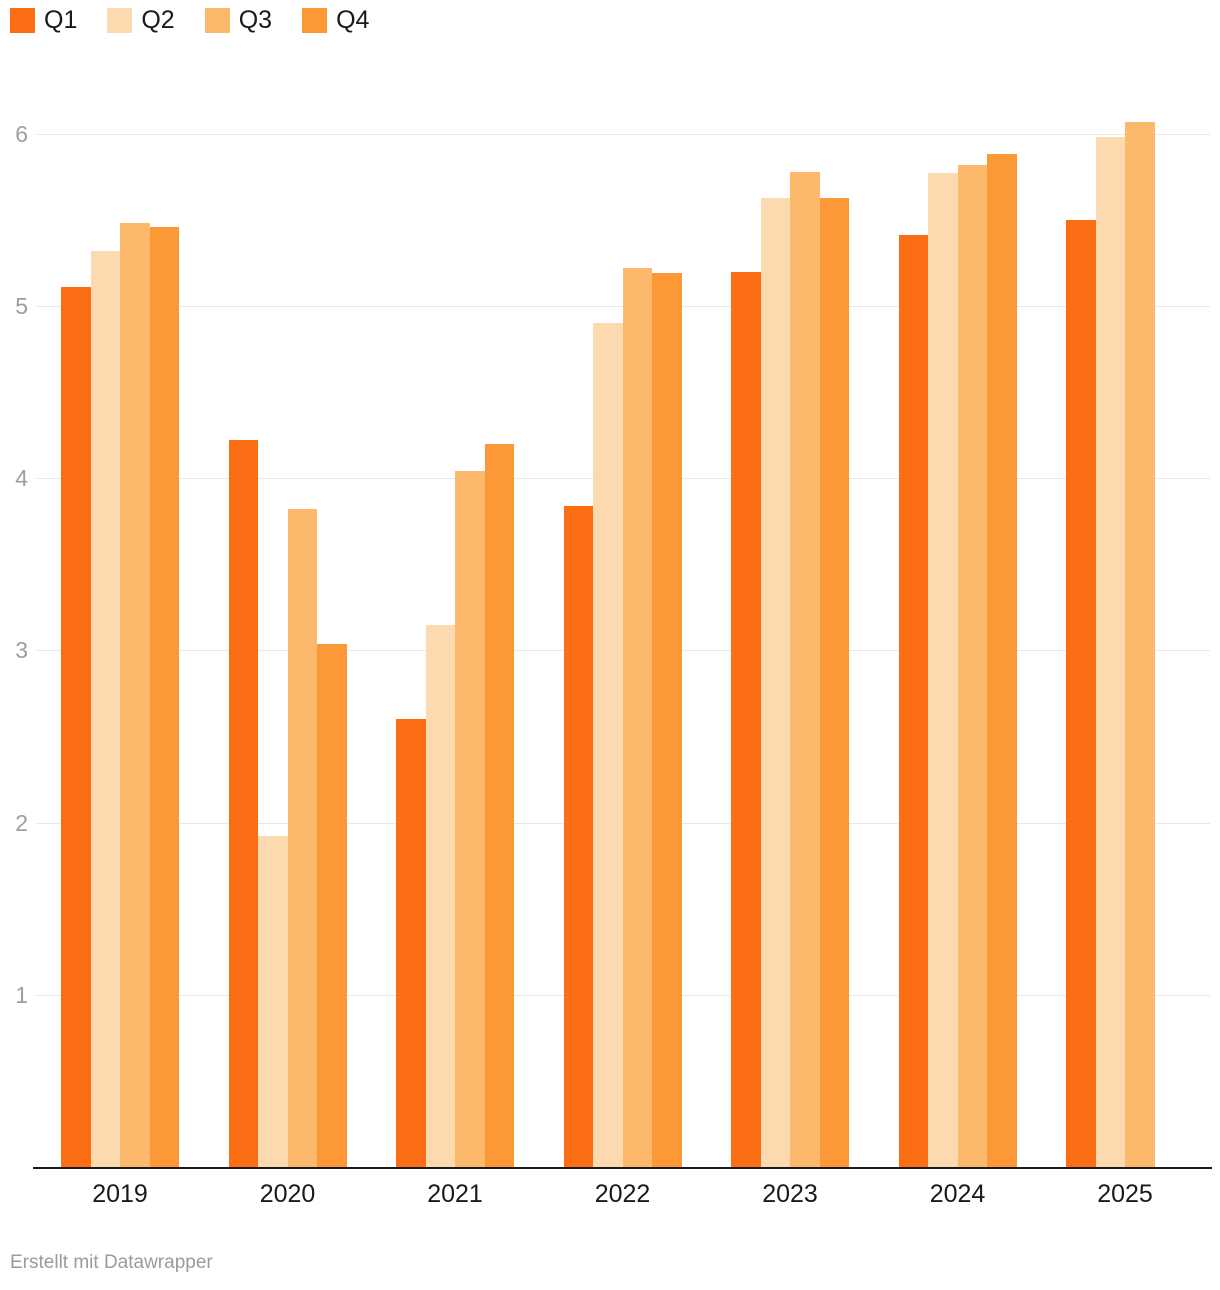 The image size is (1220, 1290). What do you see at coordinates (255, 20) in the screenshot?
I see `legend-label-q3: Q3` at bounding box center [255, 20].